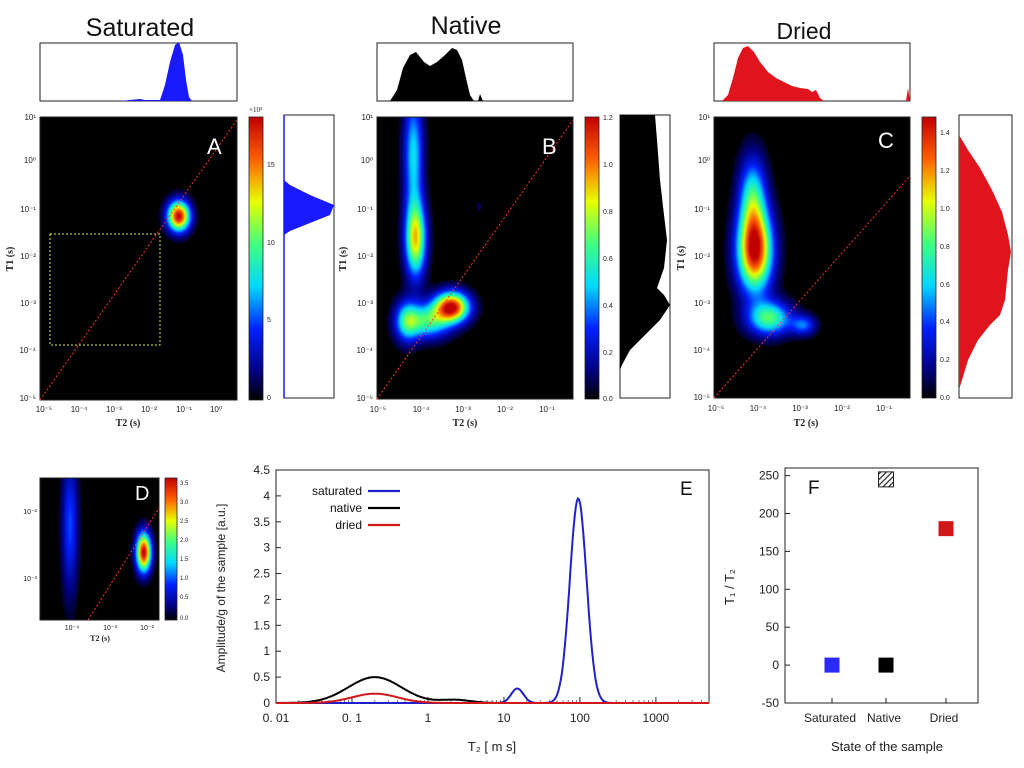  I want to click on panel-a-ytick: 10⁰, so click(30, 160).